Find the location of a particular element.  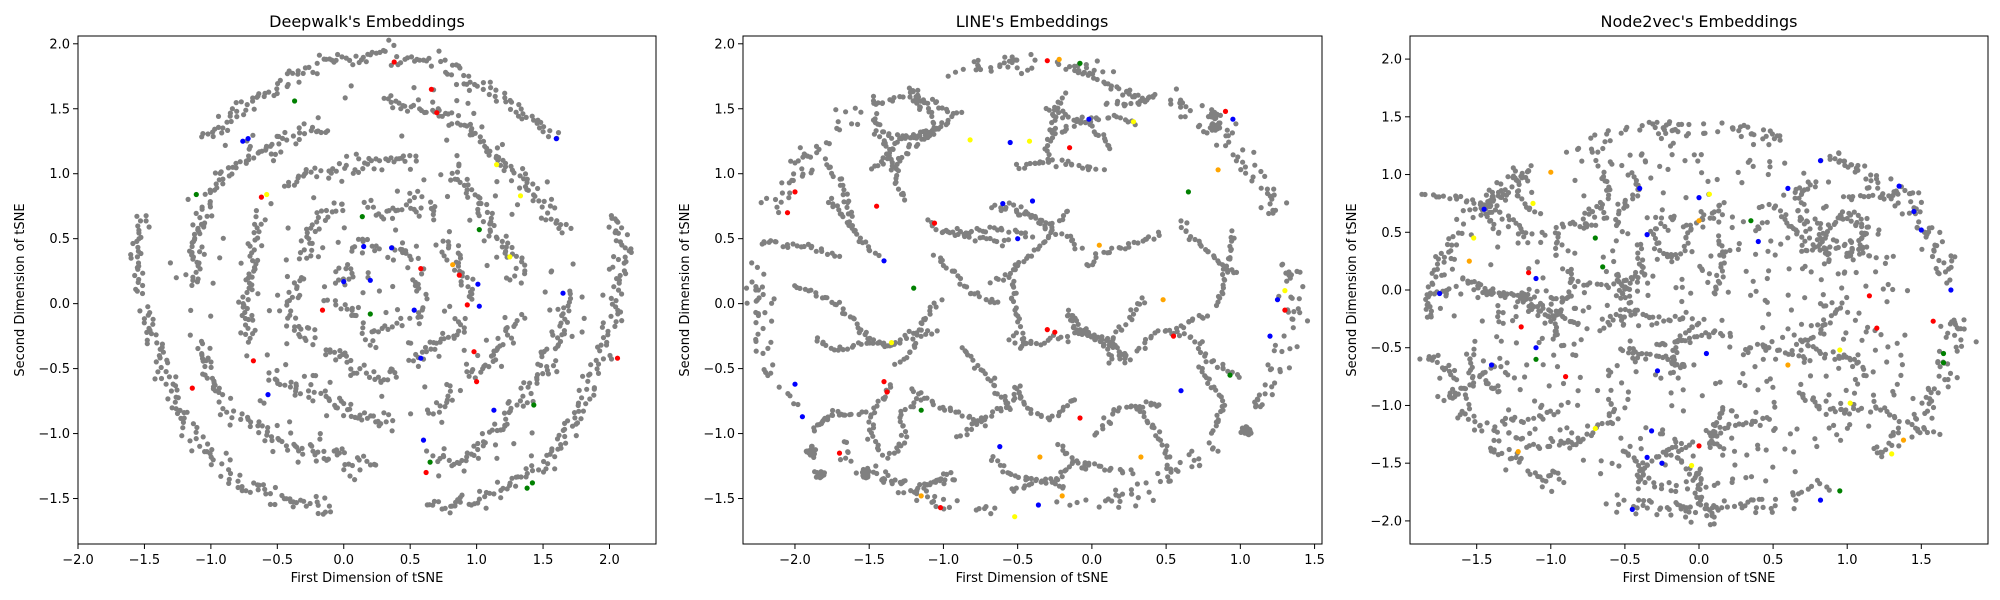

x-tick-label: 0.5 is located at coordinates (1166, 560).